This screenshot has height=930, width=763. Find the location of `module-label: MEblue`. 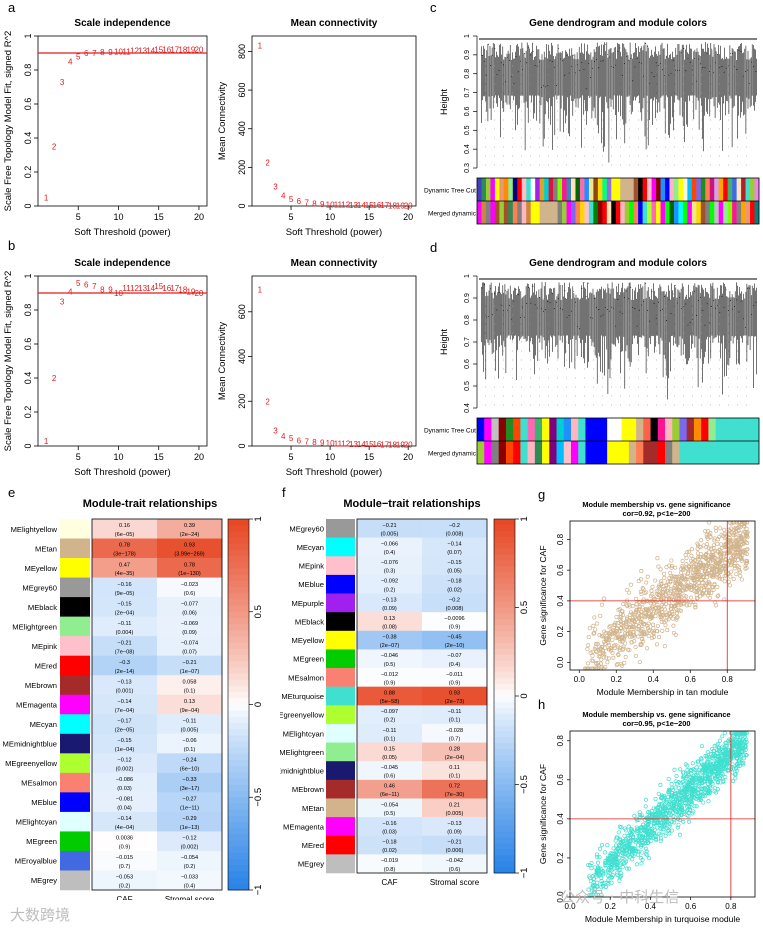

module-label: MEblue is located at coordinates (311, 584).